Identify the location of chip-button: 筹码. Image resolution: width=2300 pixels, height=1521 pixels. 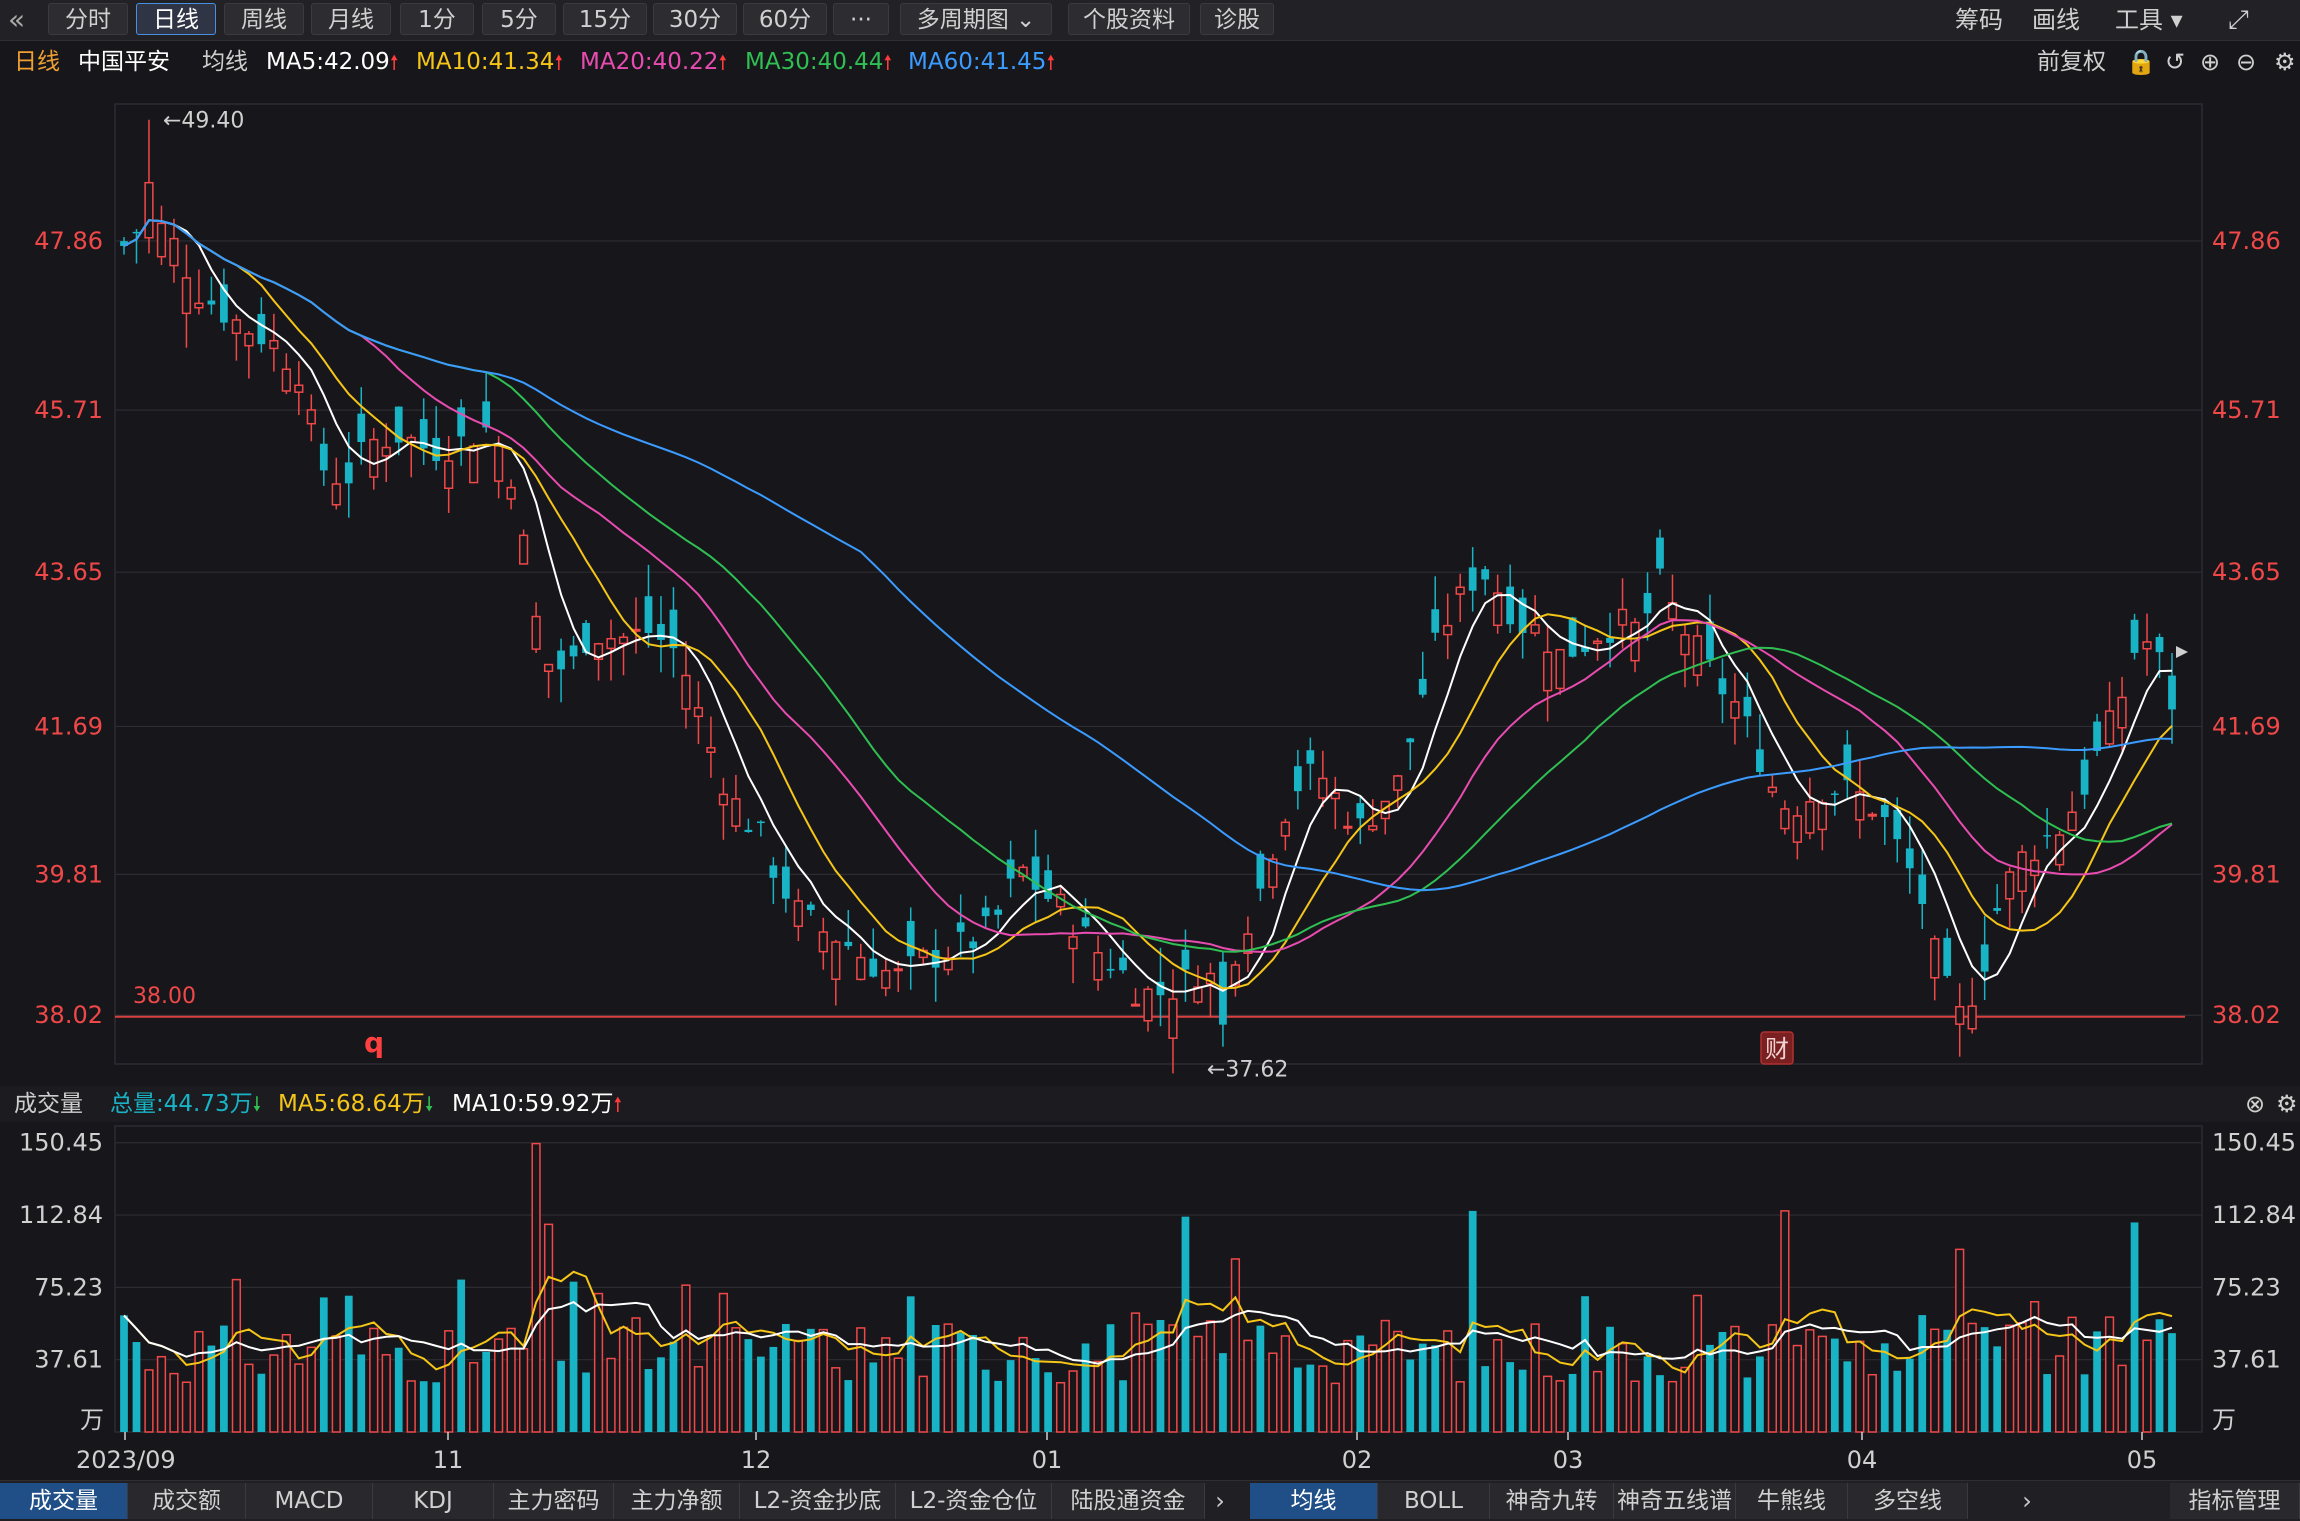
(1979, 20).